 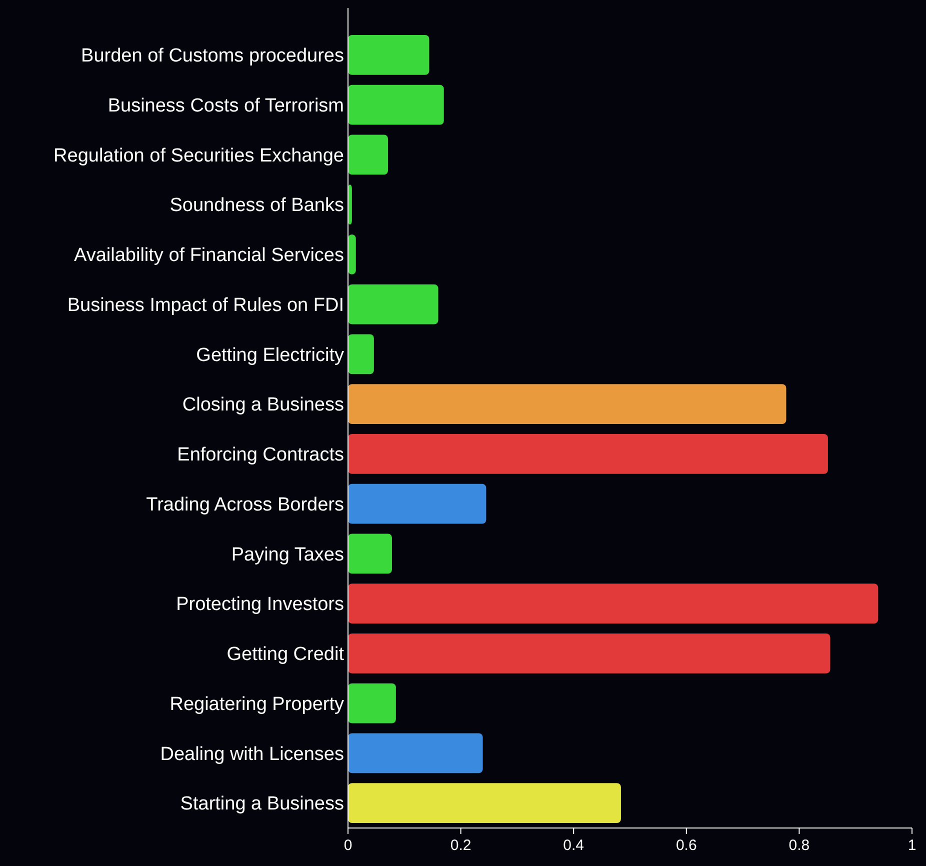 I want to click on y-tick-label: Starting a Business, so click(x=262, y=804).